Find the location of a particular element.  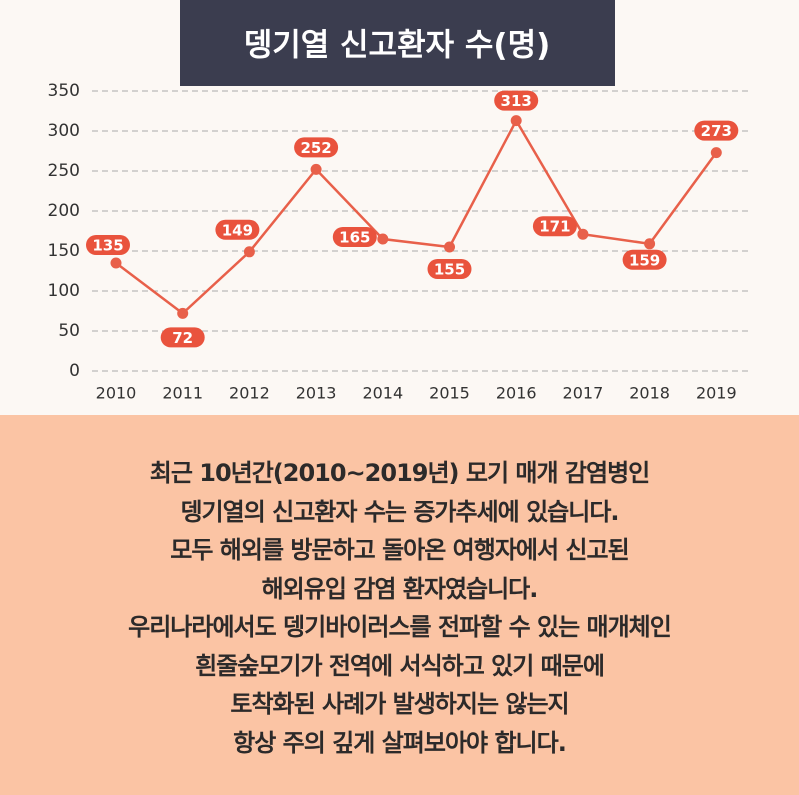

text-line: 뎅기열의 신고환자 수는 증가추세에 있습니다. is located at coordinates (399, 511).